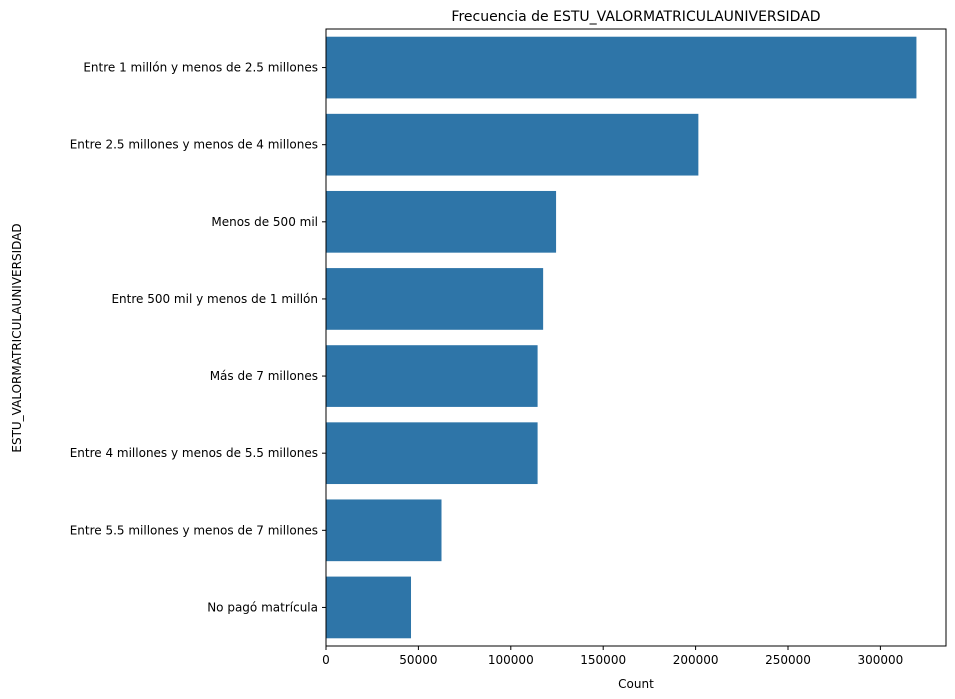 This screenshot has width=955, height=699. What do you see at coordinates (17, 337) in the screenshot?
I see `y-axis-label: ESTU_VALORMATRICULAUNIVERSIDAD` at bounding box center [17, 337].